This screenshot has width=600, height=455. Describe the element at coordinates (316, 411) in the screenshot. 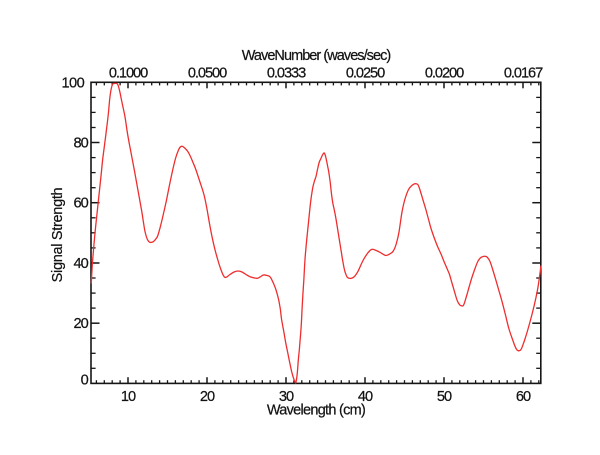

I see `svg-text: Wavelength (cm)` at that location.